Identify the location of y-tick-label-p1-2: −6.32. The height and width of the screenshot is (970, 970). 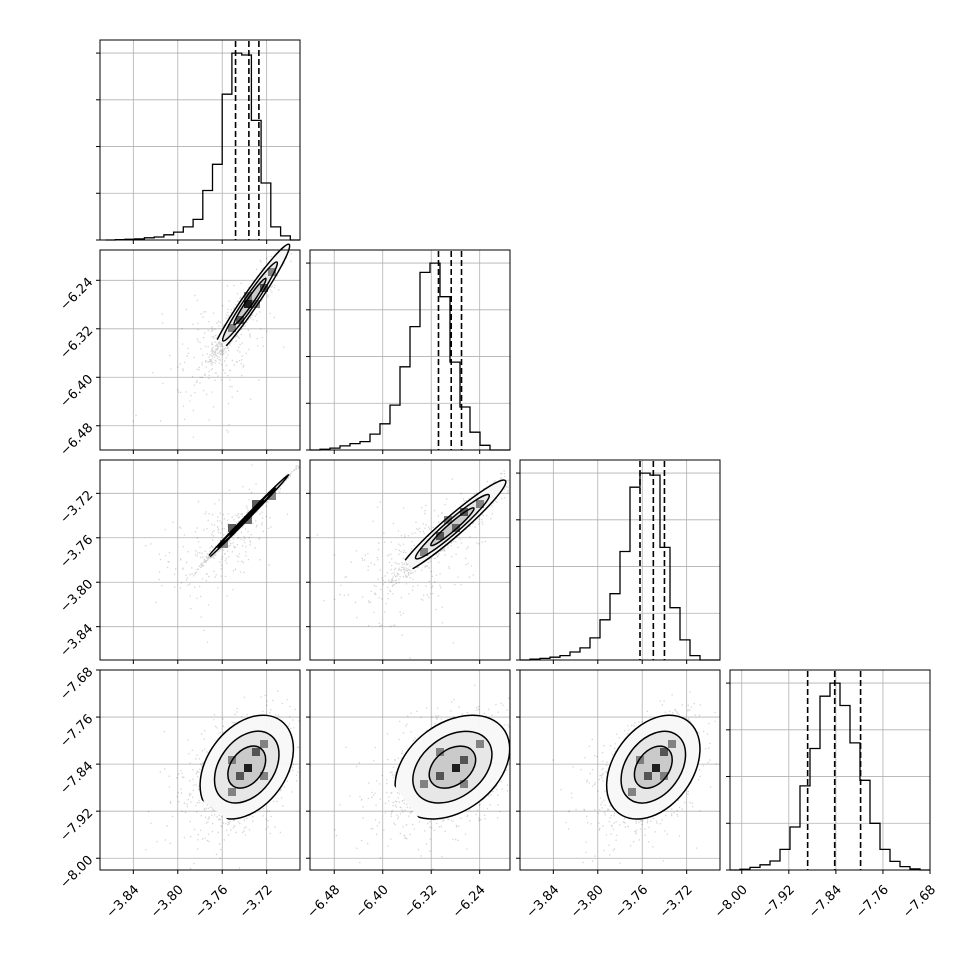
(77, 342).